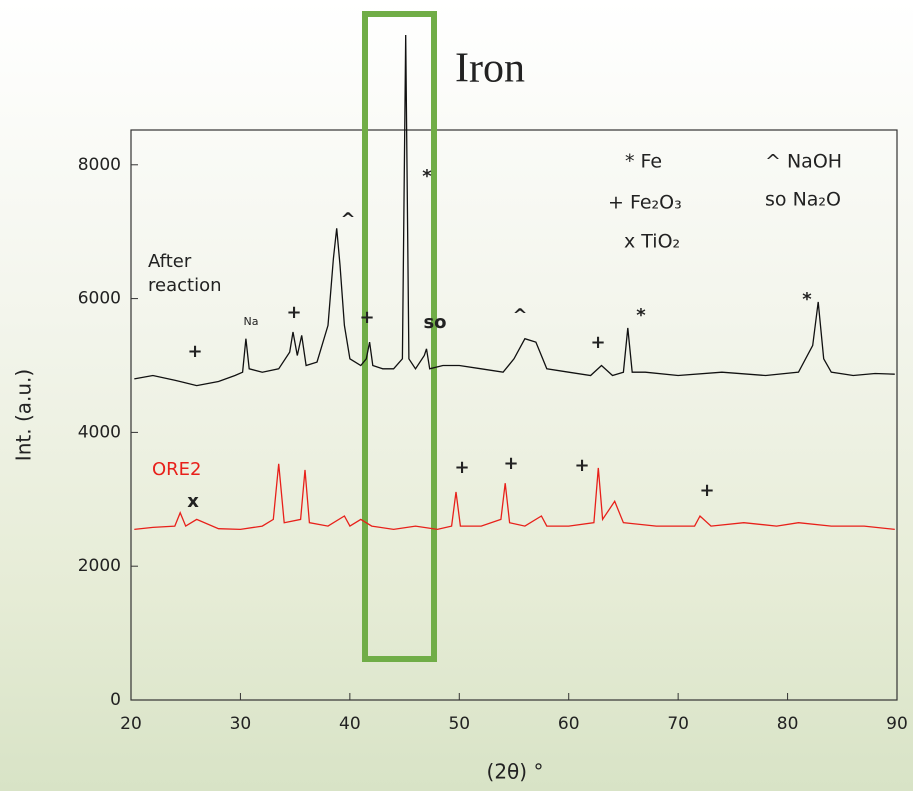 The height and width of the screenshot is (791, 913). I want to click on legend-entry: ^ NaOH, so click(803, 162).